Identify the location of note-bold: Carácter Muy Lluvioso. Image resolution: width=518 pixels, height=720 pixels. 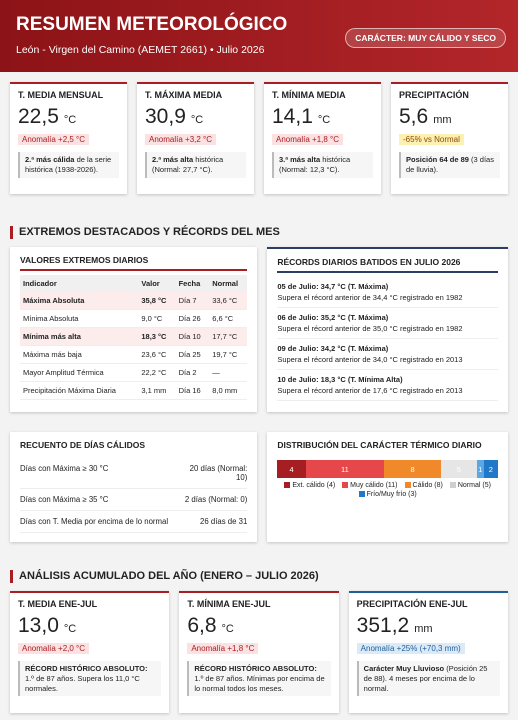
(404, 668).